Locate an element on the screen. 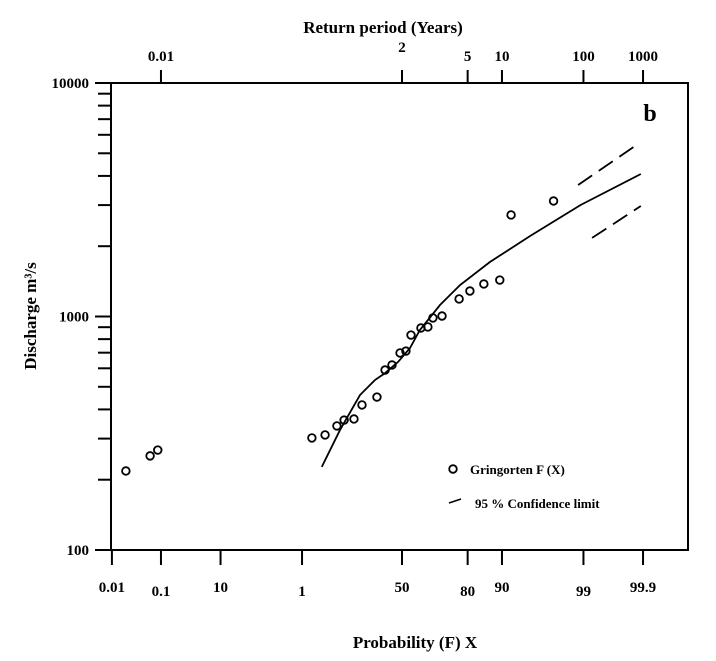 Image resolution: width=716 pixels, height=661 pixels. top-axis-title: Return period (Years) is located at coordinates (383, 27).